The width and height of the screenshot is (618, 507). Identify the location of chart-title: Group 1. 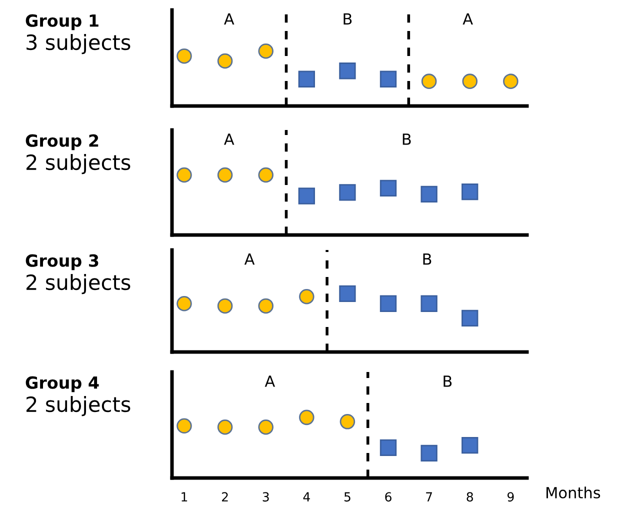
(62, 22).